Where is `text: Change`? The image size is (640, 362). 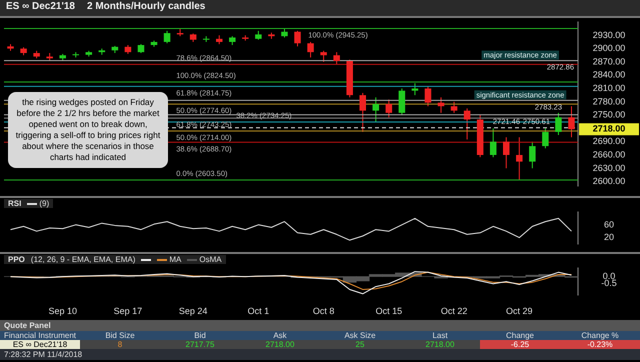
text: Change is located at coordinates (520, 335).